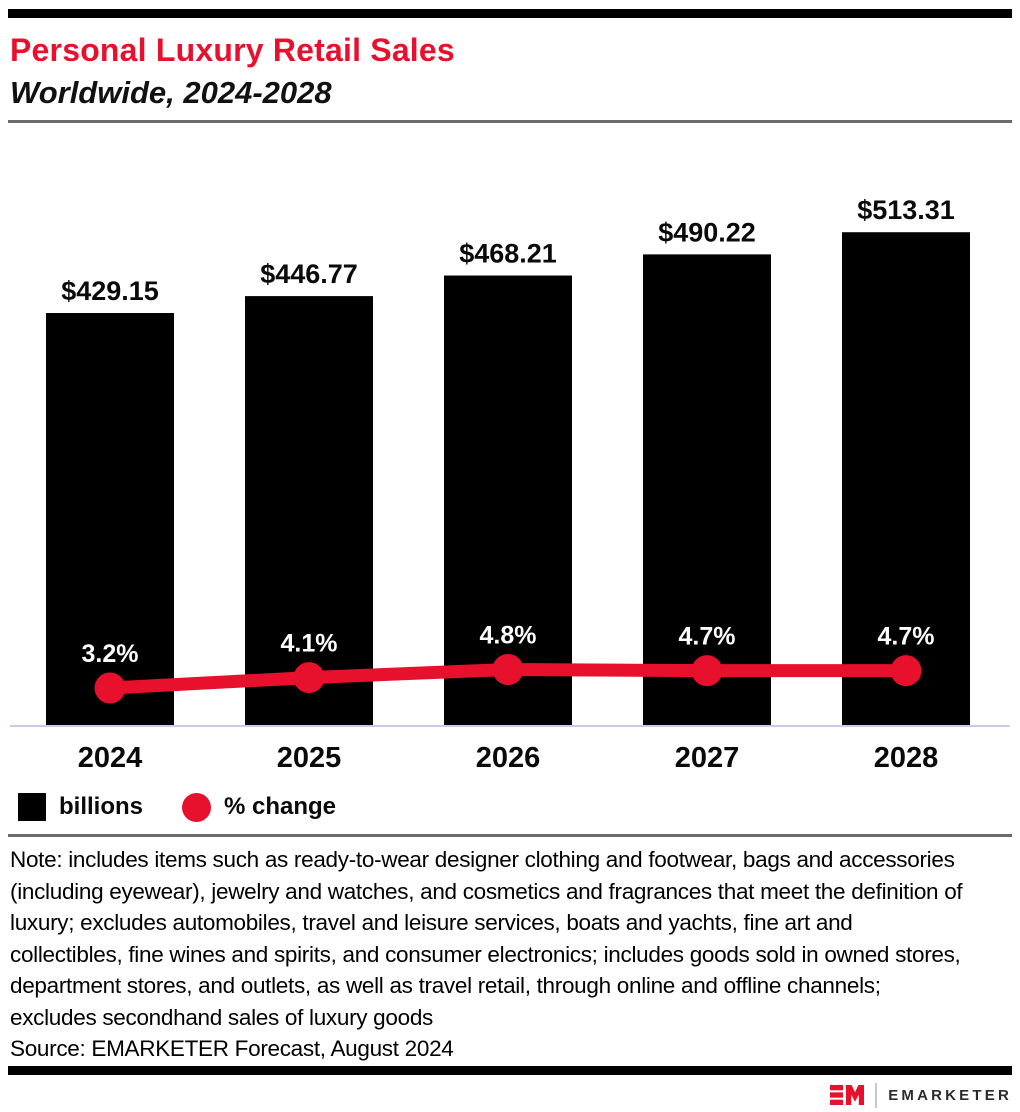  I want to click on source-text: Source: EMARKETER Forecast, August 2024, so click(232, 1048).